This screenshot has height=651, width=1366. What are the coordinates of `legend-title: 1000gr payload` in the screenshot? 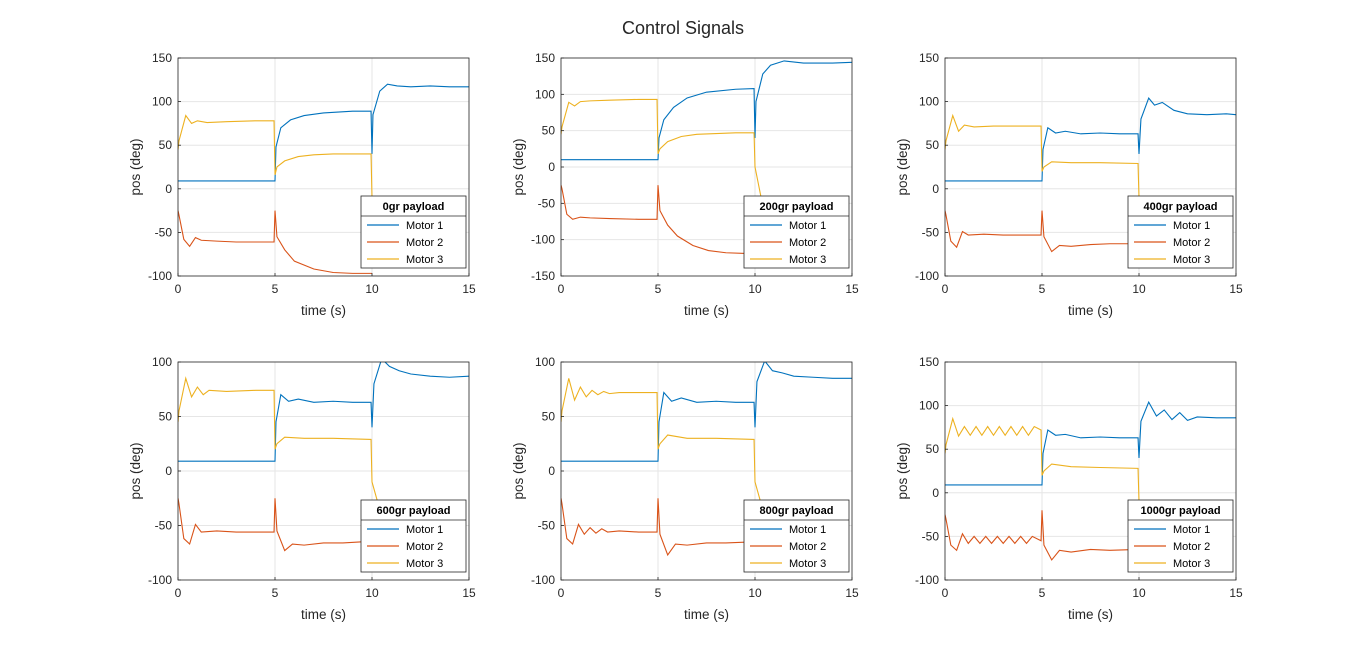 It's located at (1180, 511).